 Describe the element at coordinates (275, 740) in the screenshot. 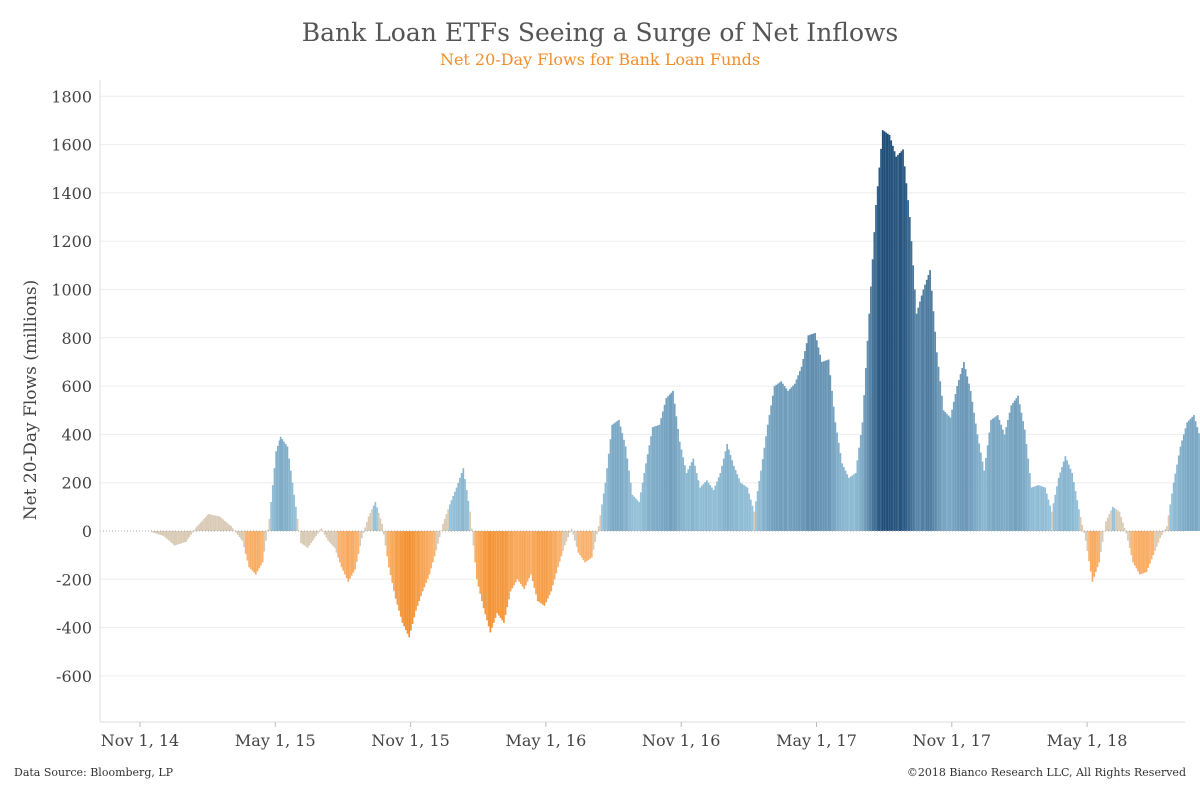

I see `x-tick-label: May 1, 15` at that location.